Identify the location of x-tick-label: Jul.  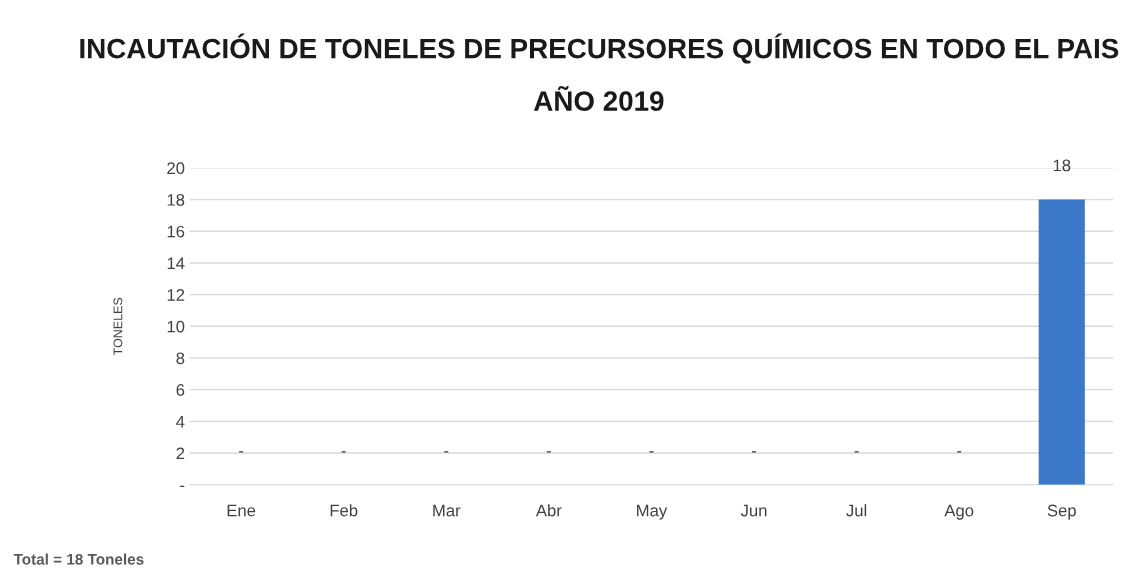
(856, 510).